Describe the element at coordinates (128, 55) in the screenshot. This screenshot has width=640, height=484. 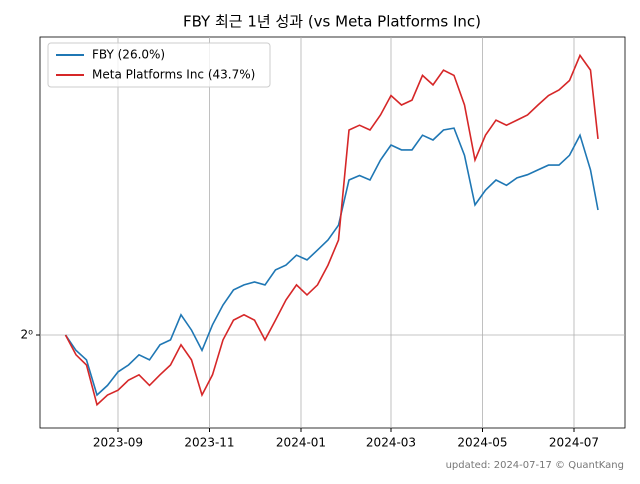
I see `legend-label: FBY (26.0%)` at that location.